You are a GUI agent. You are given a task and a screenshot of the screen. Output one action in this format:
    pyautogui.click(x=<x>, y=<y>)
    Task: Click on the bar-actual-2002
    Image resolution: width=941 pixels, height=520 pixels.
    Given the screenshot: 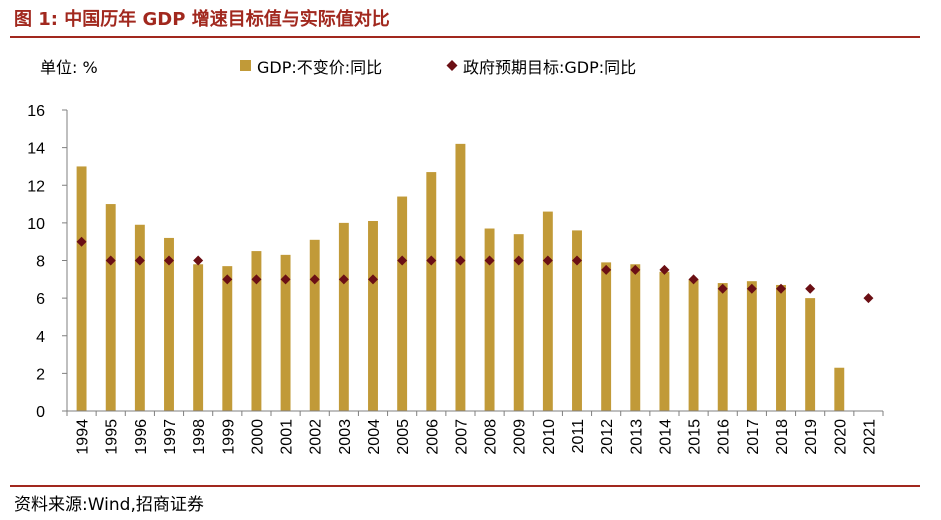 What is the action you would take?
    pyautogui.click(x=314, y=325)
    